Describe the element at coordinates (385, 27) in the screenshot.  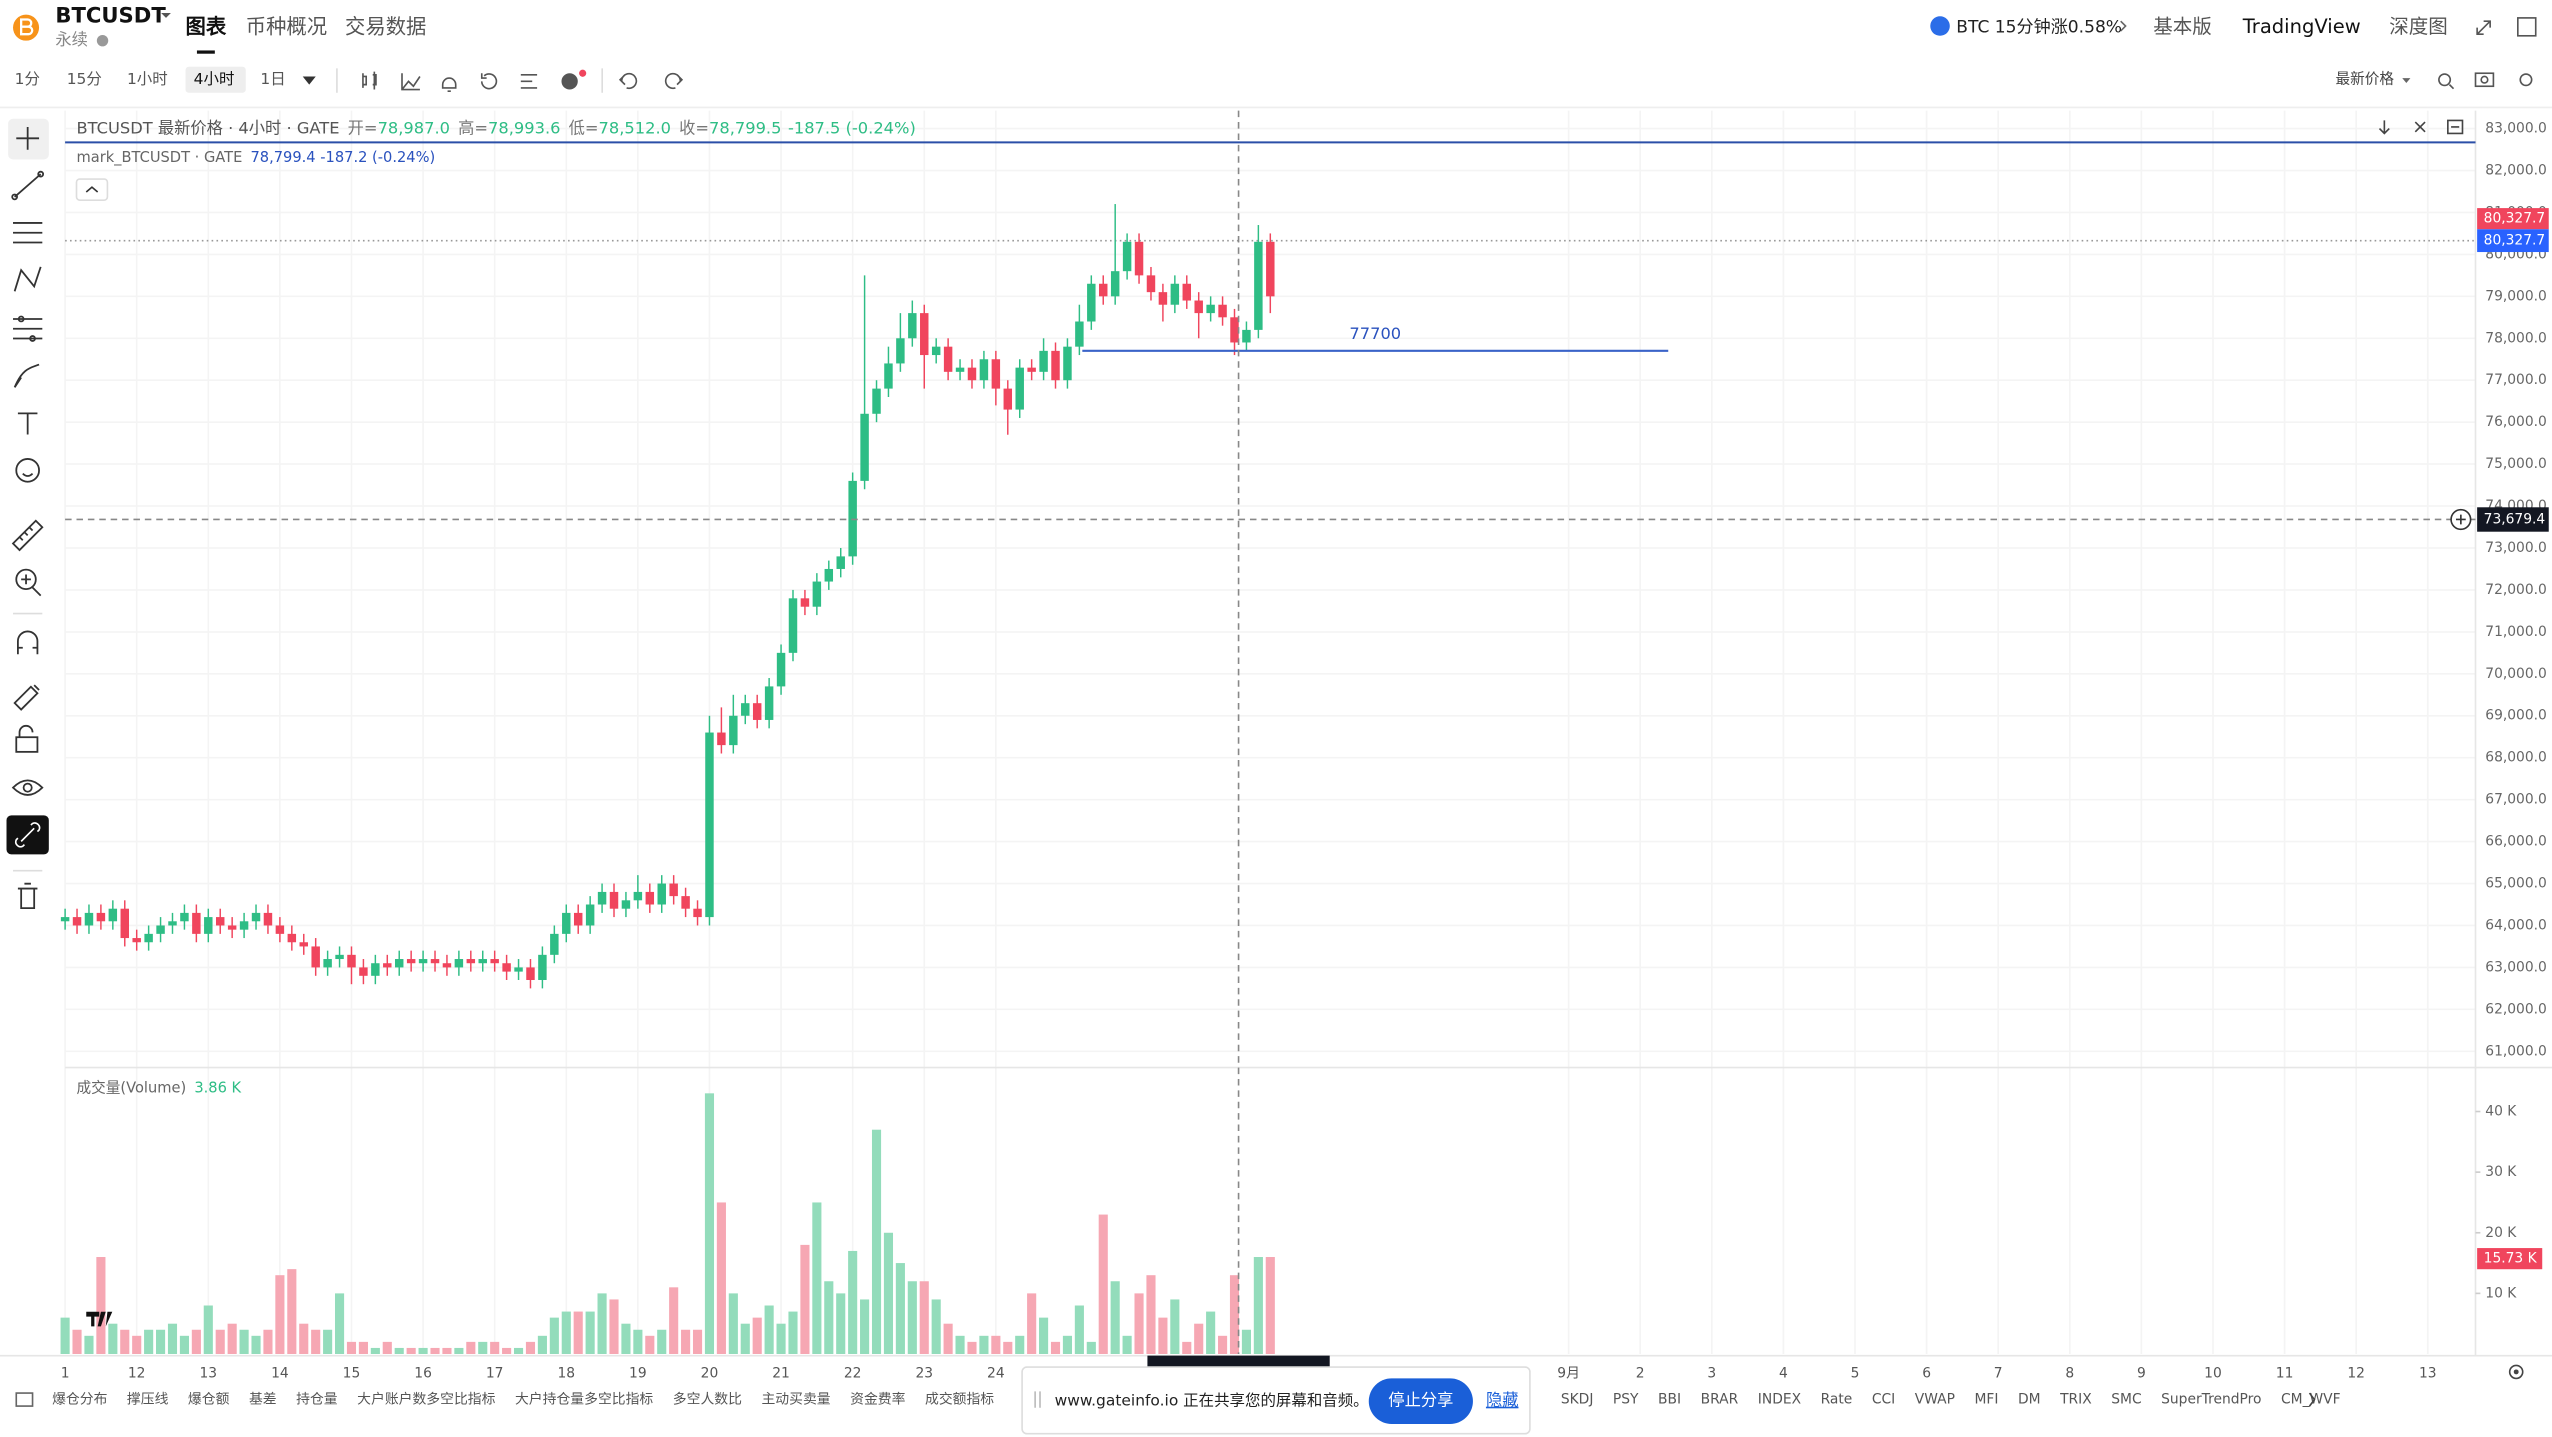
I see `tab: 交易数据` at that location.